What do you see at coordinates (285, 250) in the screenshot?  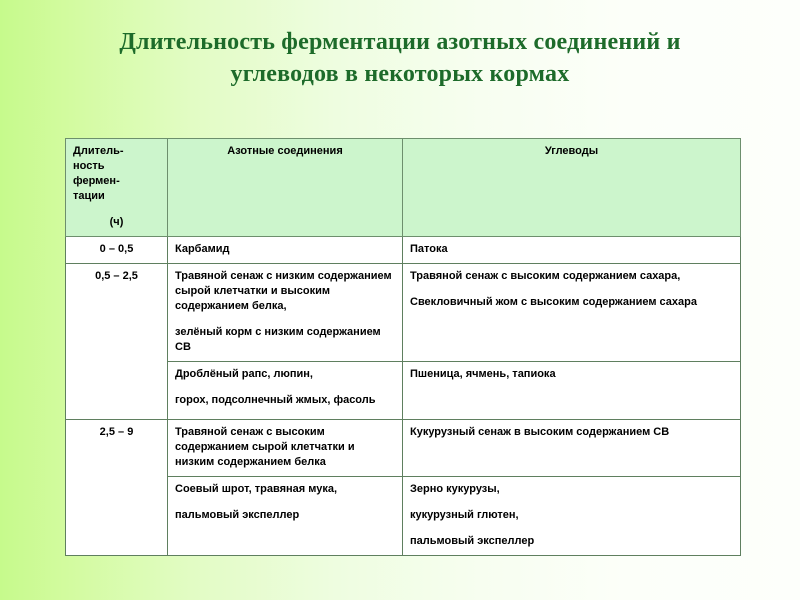 I see `nitrogen-cell: Карбамид` at bounding box center [285, 250].